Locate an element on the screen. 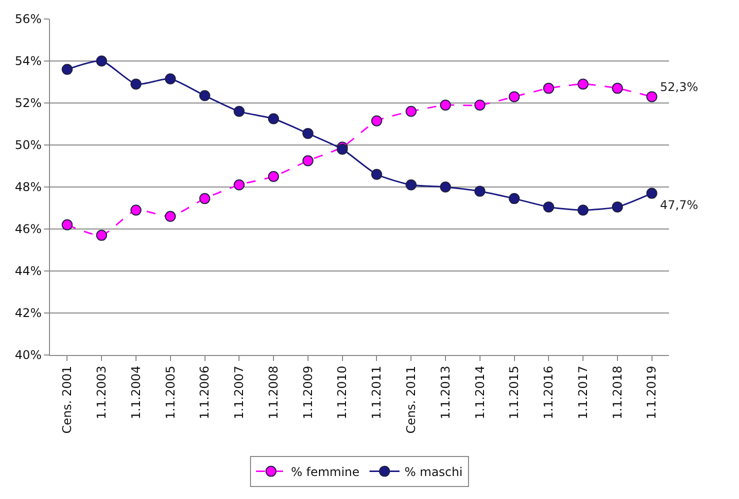 The height and width of the screenshot is (499, 739). x-tick-label: 1.1.2014 is located at coordinates (479, 393).